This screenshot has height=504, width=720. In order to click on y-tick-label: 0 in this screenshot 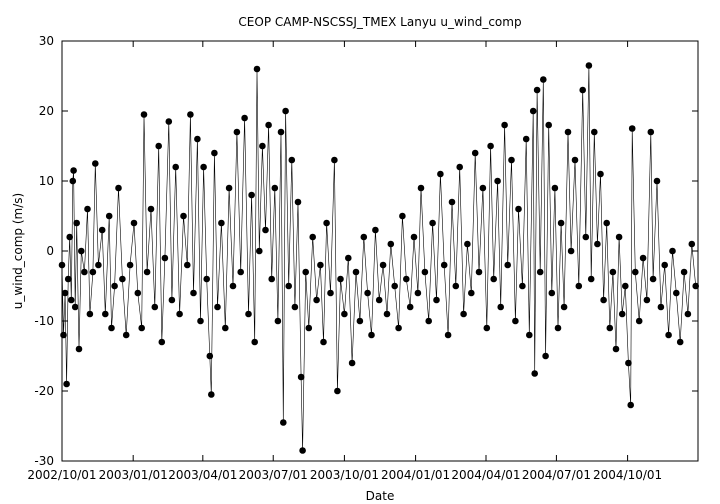, I will do `click(50, 251)`.